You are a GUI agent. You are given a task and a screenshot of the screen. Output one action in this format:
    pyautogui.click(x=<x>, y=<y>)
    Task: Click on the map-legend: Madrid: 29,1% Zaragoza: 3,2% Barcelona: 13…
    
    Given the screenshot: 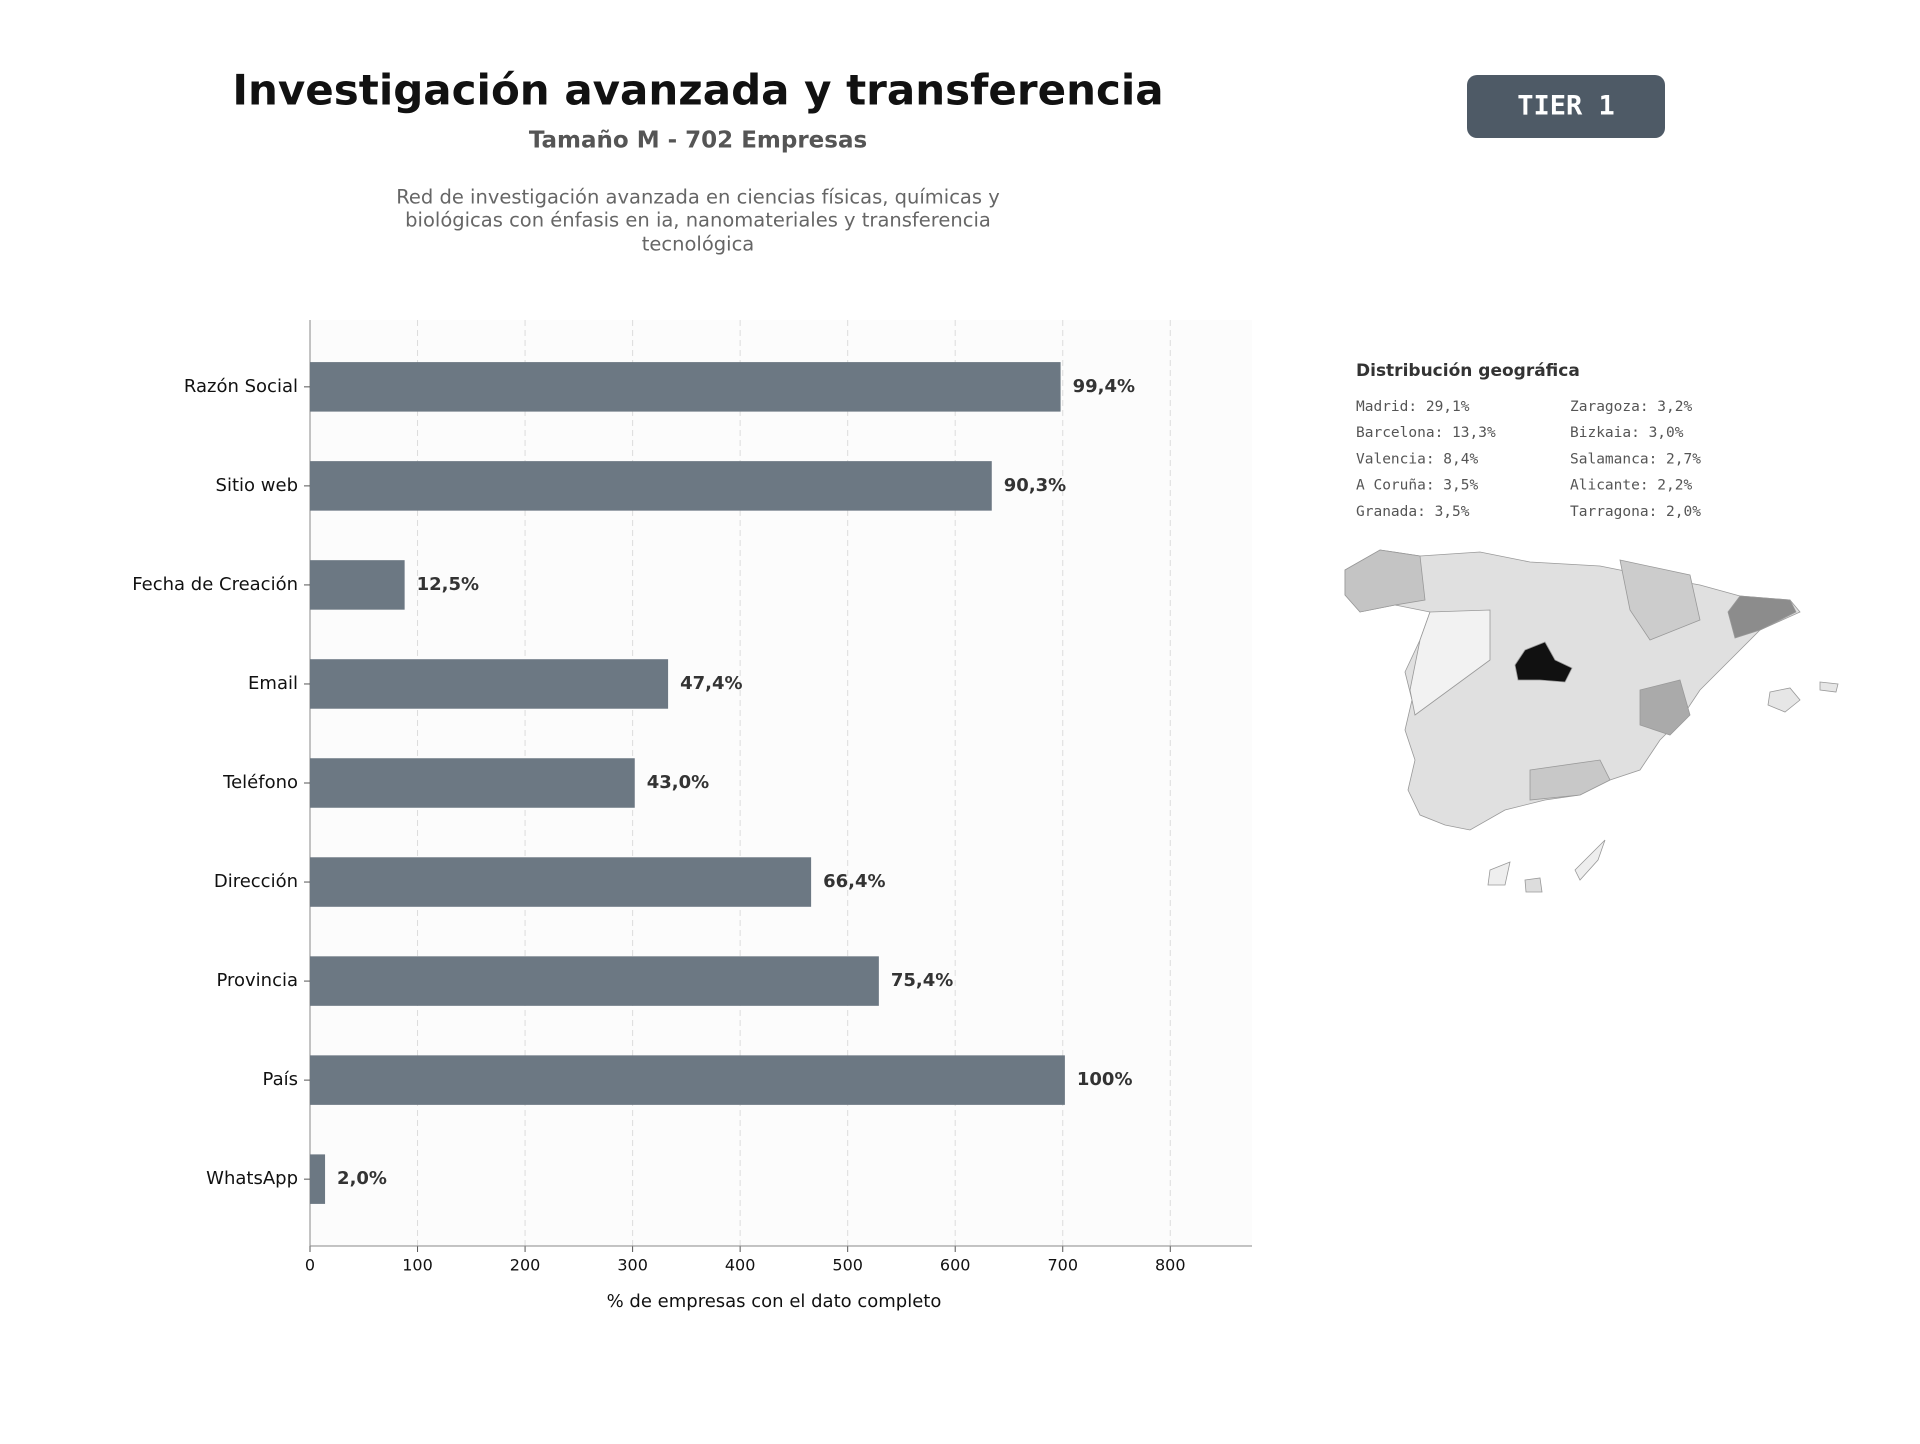 What is the action you would take?
    pyautogui.click(x=1528, y=459)
    